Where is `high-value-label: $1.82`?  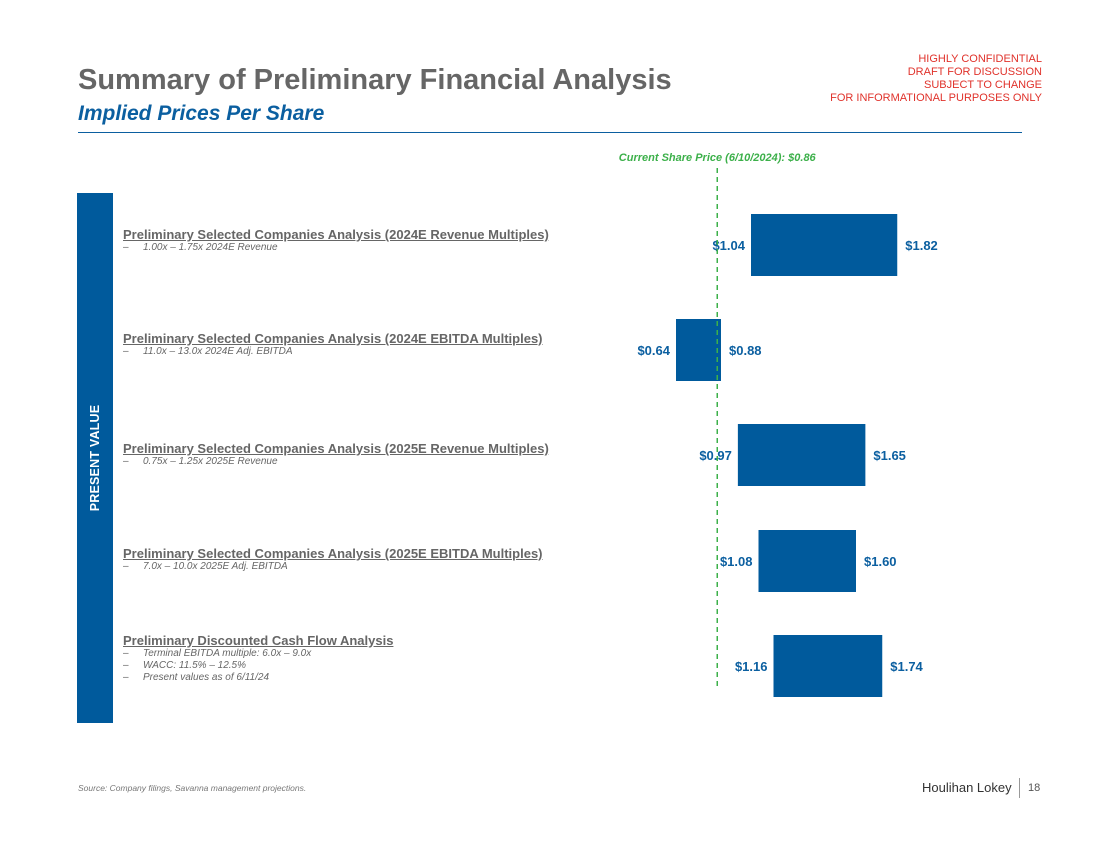 high-value-label: $1.82 is located at coordinates (921, 245).